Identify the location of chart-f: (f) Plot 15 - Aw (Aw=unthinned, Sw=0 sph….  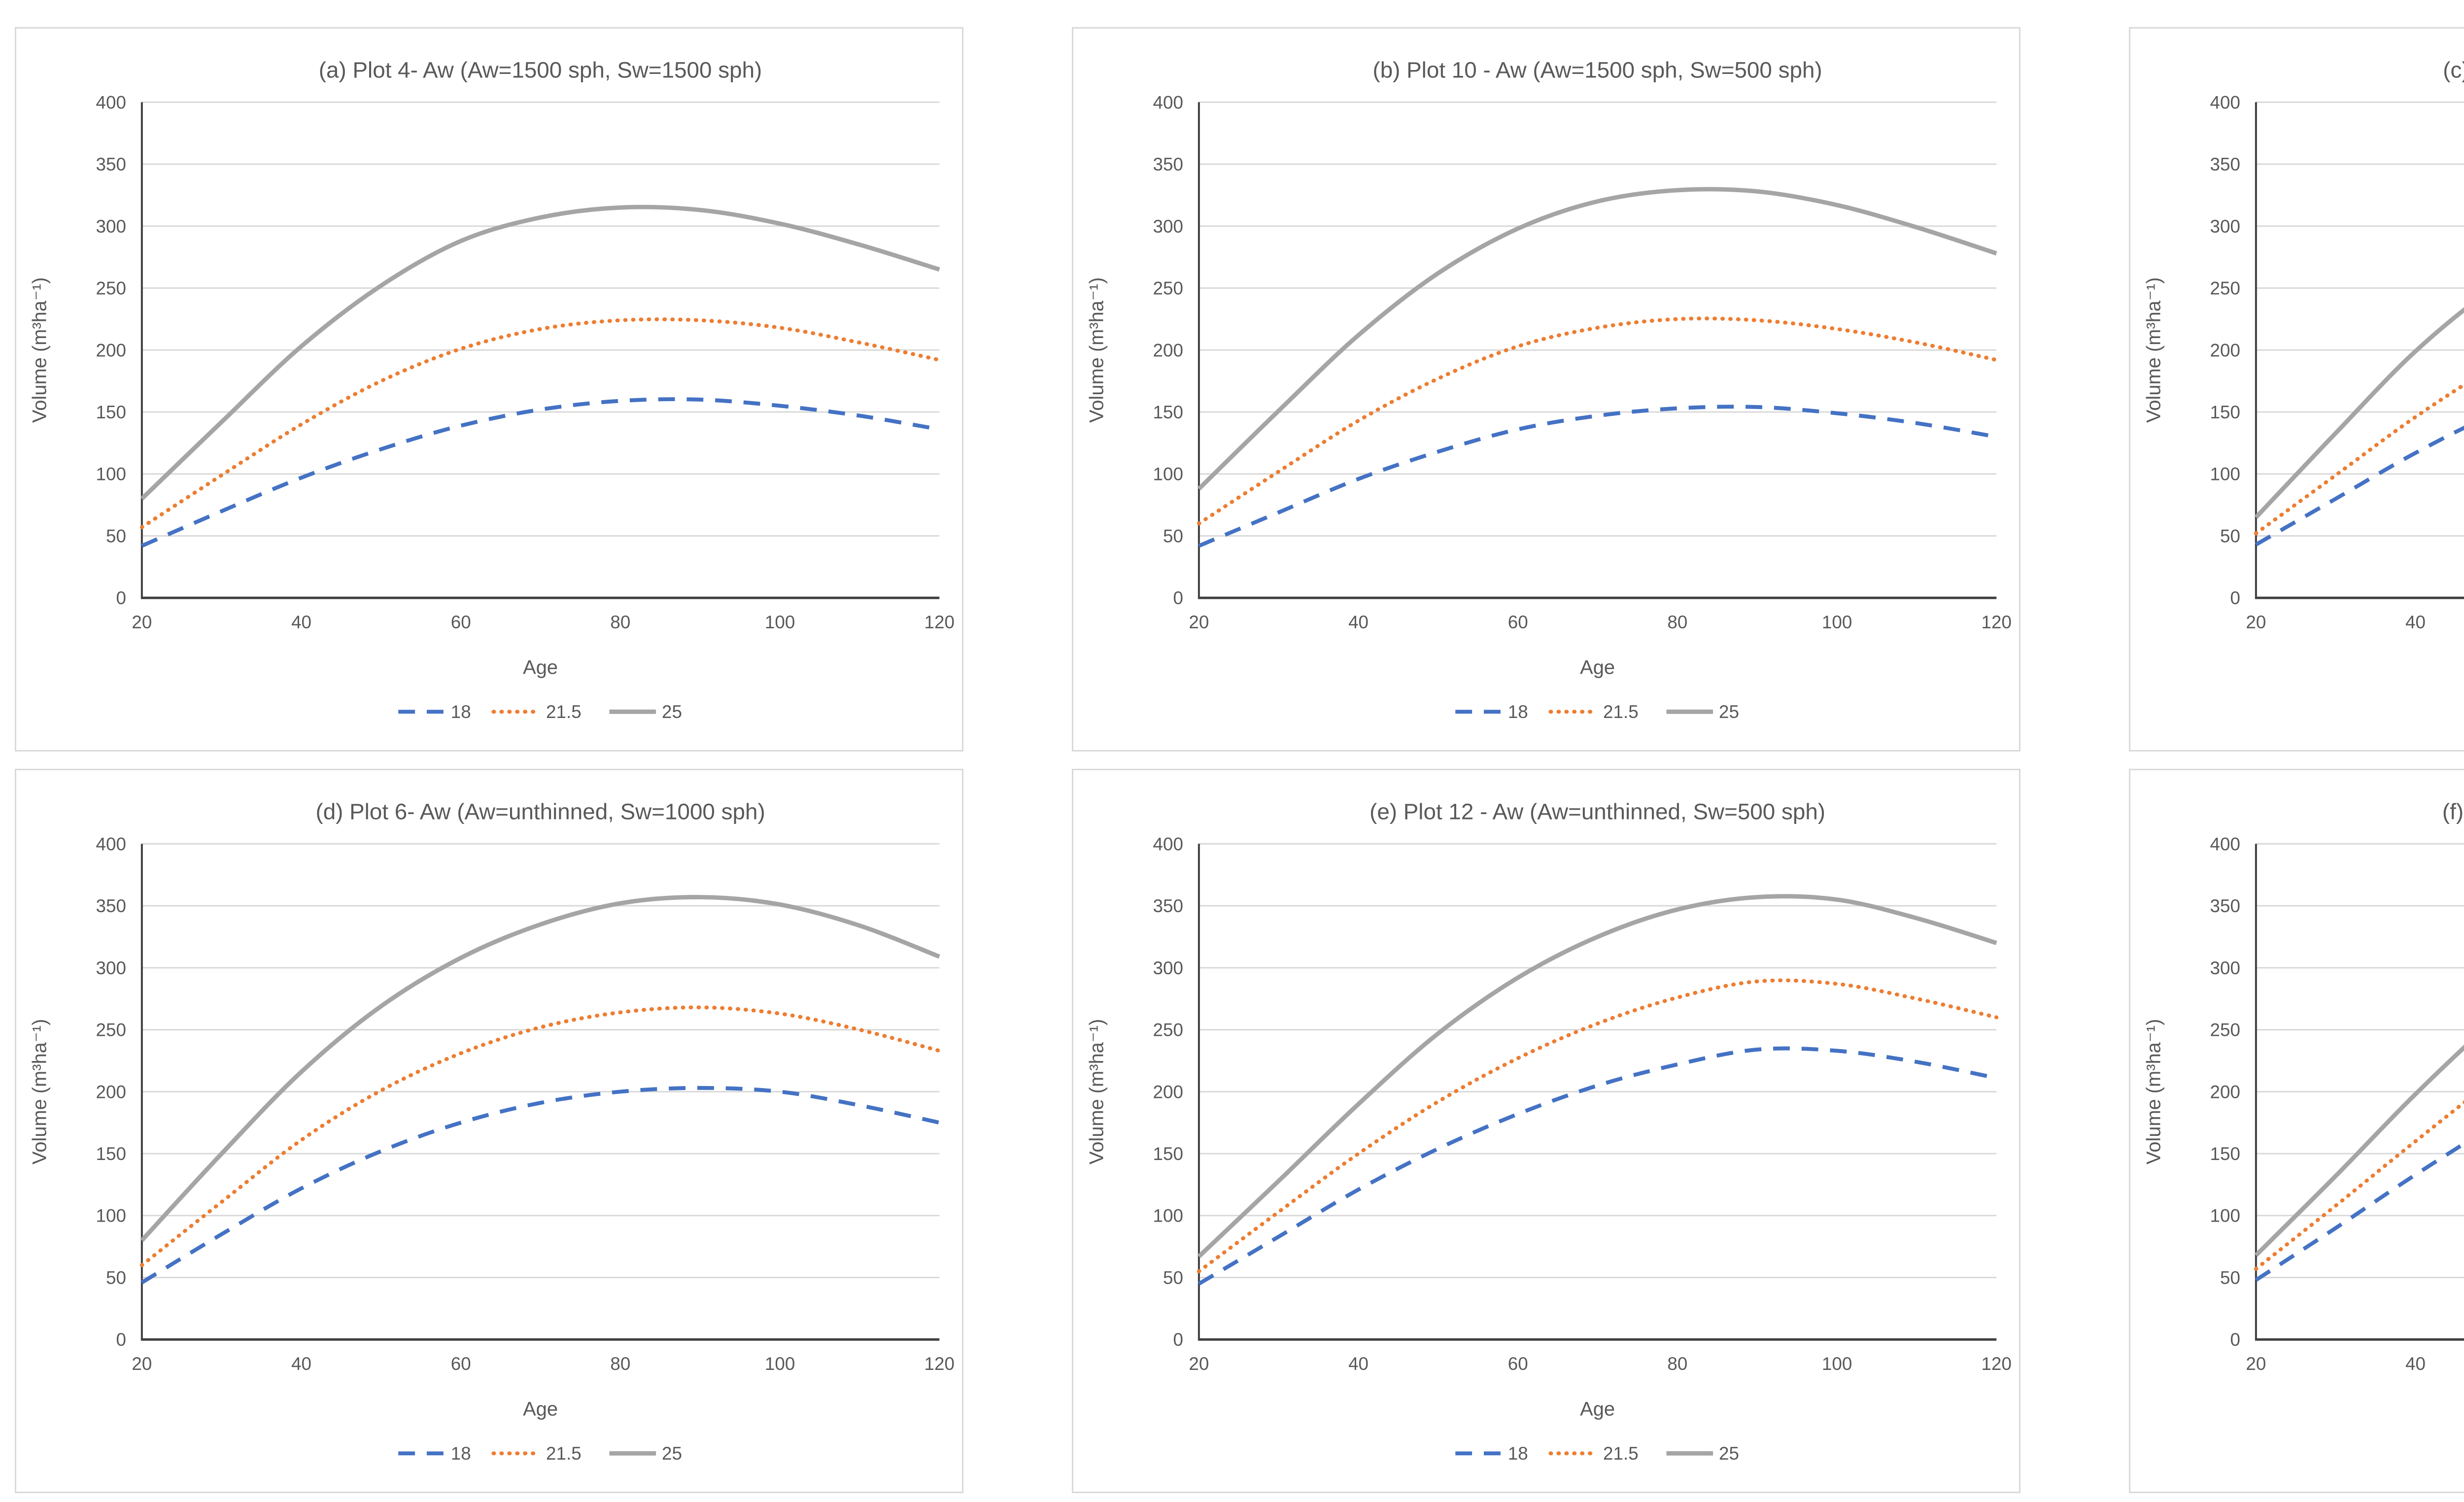
(2303, 1086).